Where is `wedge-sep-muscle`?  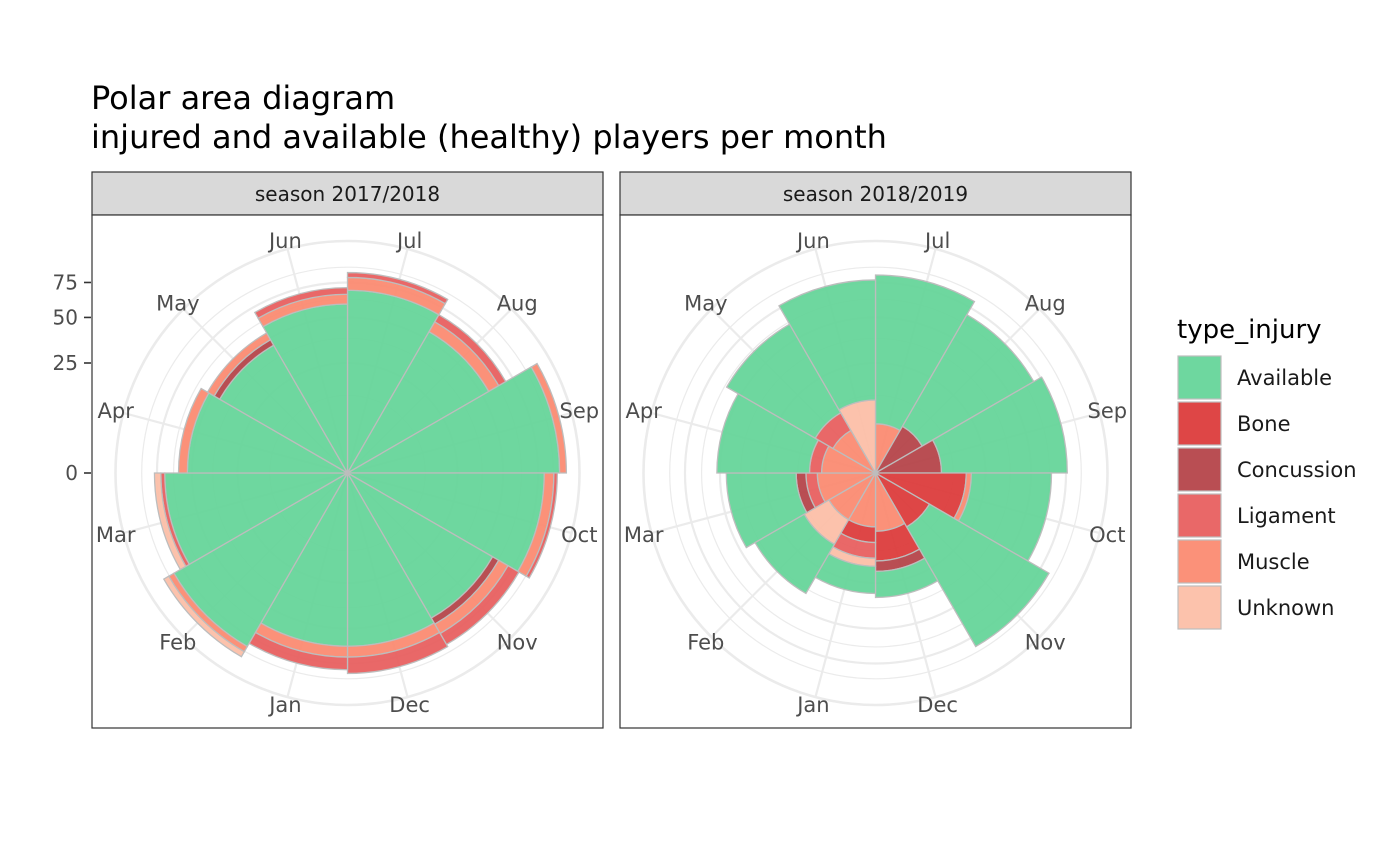
wedge-sep-muscle is located at coordinates (549, 418).